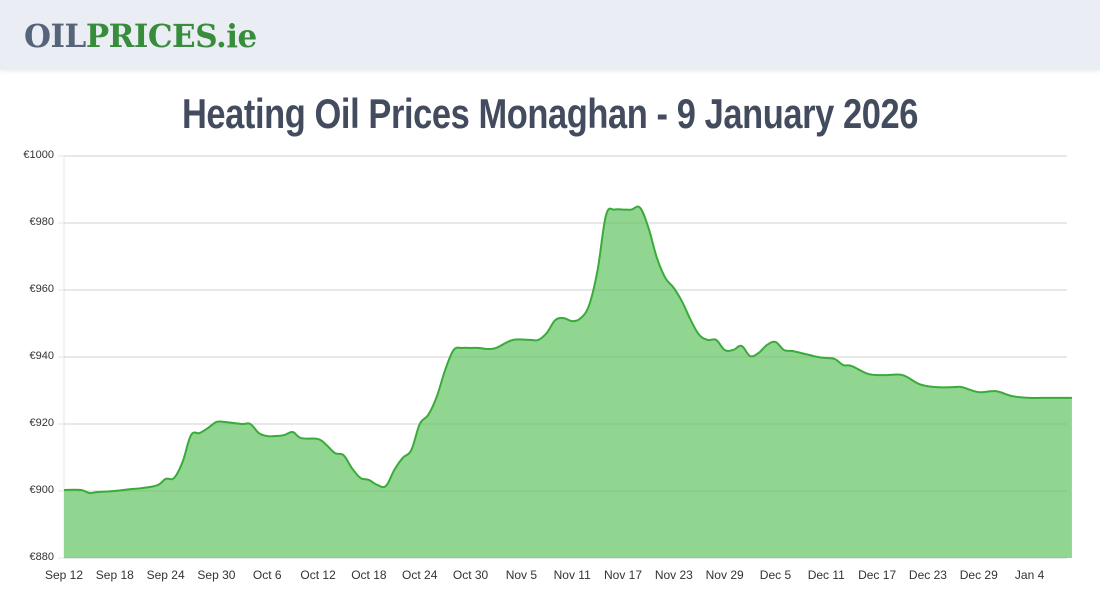  Describe the element at coordinates (724, 575) in the screenshot. I see `x-axis-tick-label: Nov 29` at that location.